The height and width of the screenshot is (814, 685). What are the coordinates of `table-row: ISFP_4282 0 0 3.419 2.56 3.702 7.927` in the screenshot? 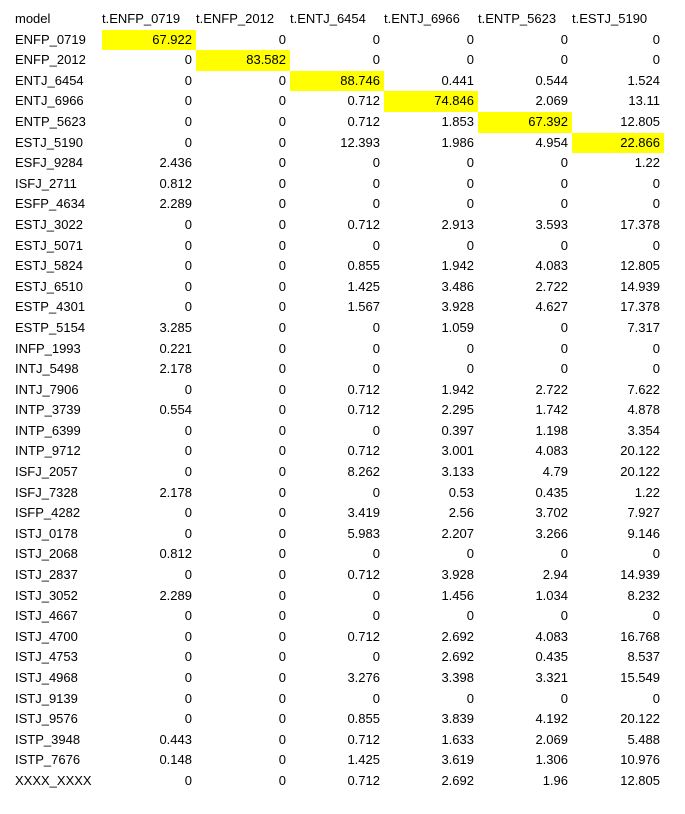 It's located at (337, 513).